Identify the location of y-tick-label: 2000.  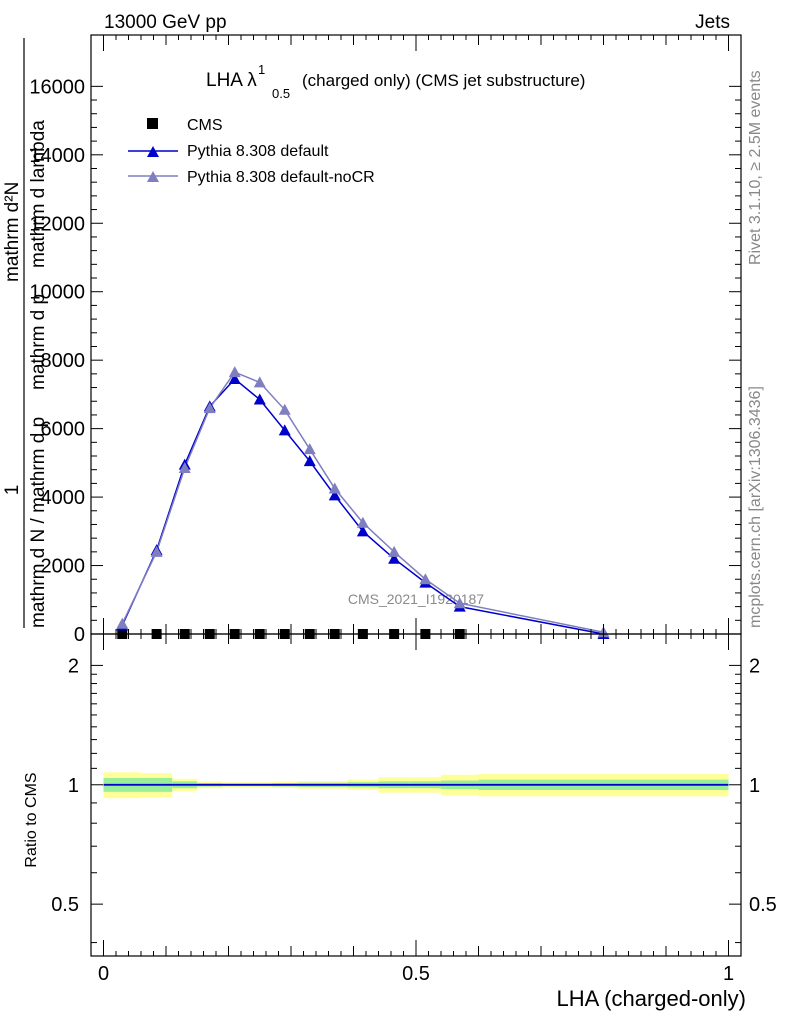
(63, 567).